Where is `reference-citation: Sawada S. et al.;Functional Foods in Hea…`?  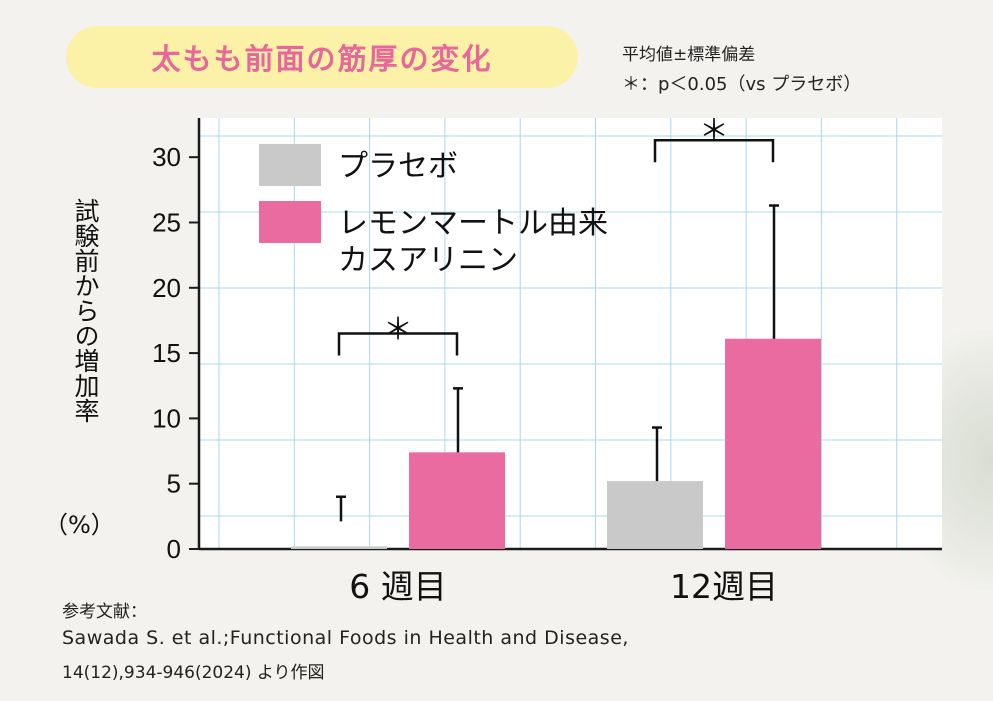 reference-citation: Sawada S. et al.;Functional Foods in Hea… is located at coordinates (345, 638).